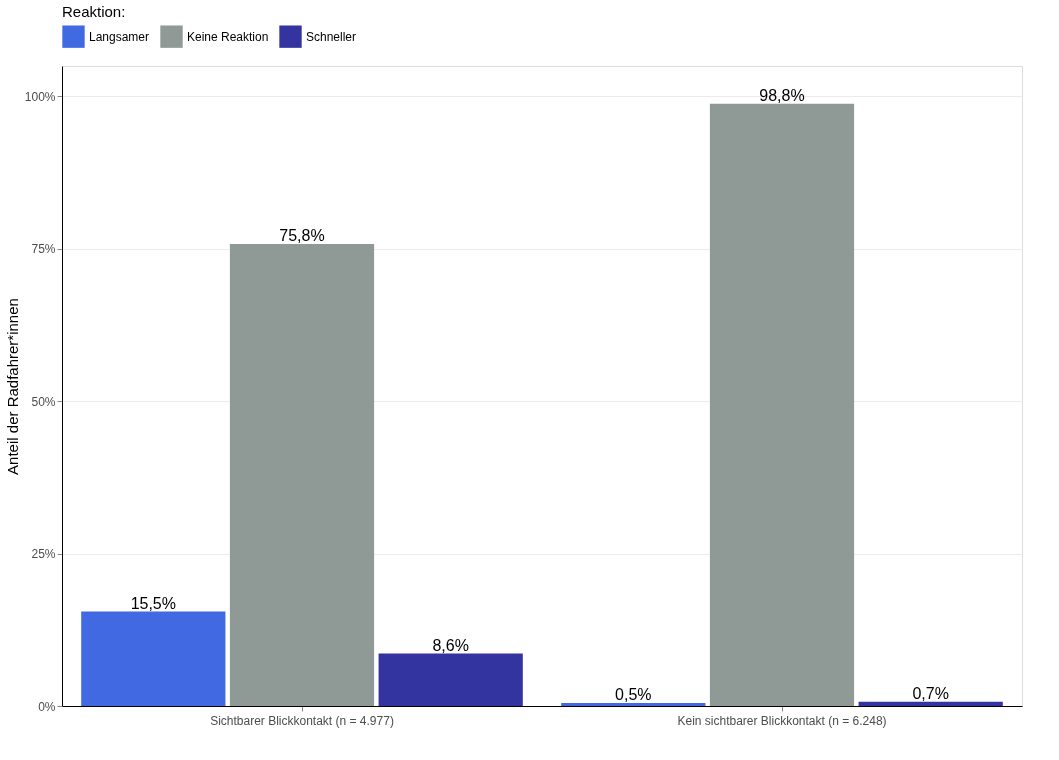 The height and width of the screenshot is (760, 1059). Describe the element at coordinates (43, 249) in the screenshot. I see `y-tick-label: 75%` at that location.